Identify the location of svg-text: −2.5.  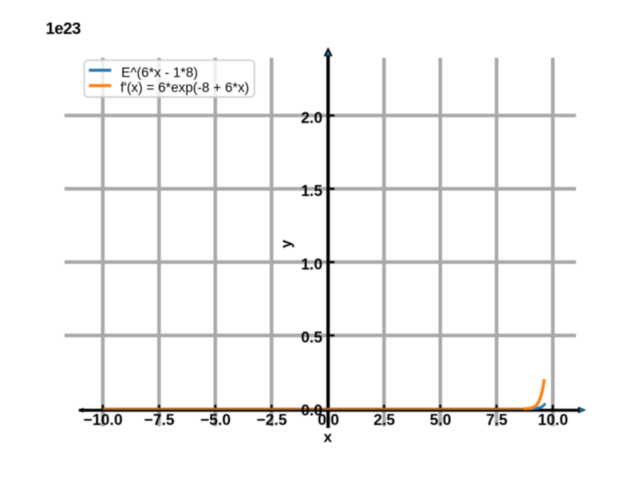
(271, 420).